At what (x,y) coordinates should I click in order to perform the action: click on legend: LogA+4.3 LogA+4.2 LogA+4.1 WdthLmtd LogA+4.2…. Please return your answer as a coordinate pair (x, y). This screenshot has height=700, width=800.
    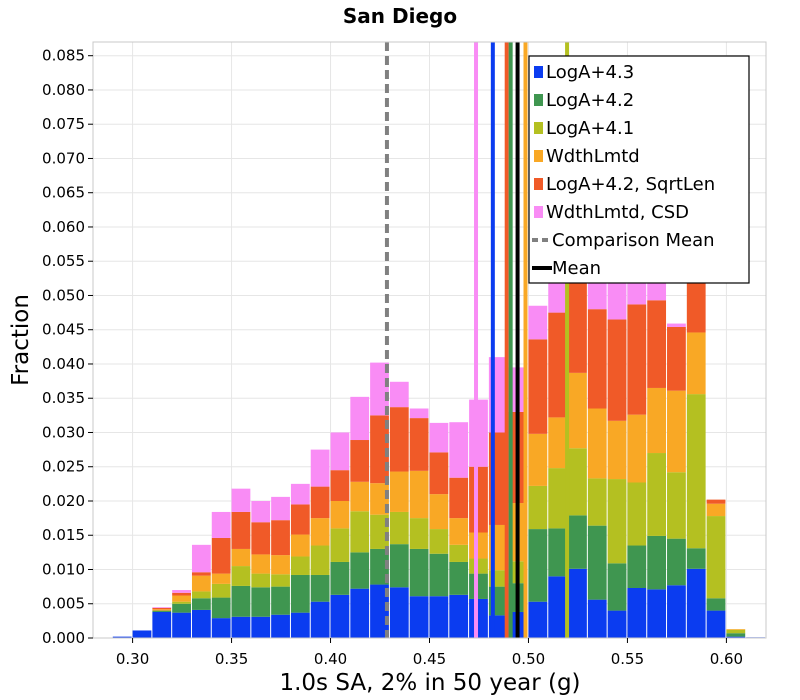
    Looking at the image, I should click on (639, 169).